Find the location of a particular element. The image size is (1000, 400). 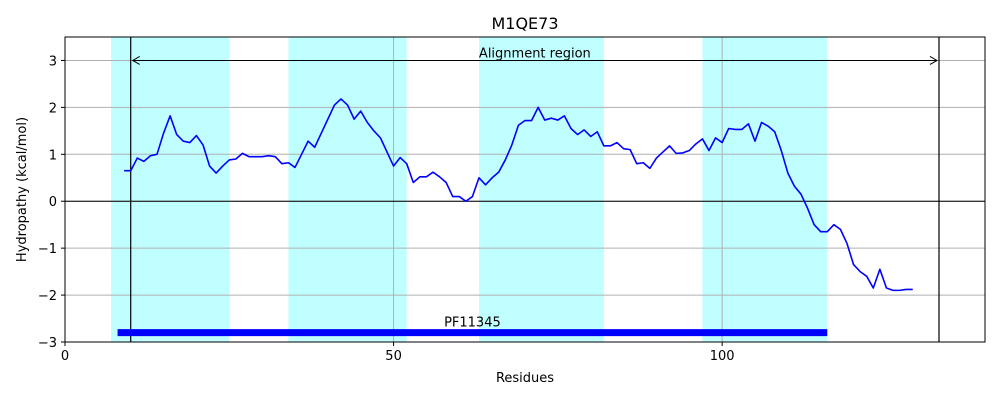

y-tick-label: 1 is located at coordinates (53, 155).